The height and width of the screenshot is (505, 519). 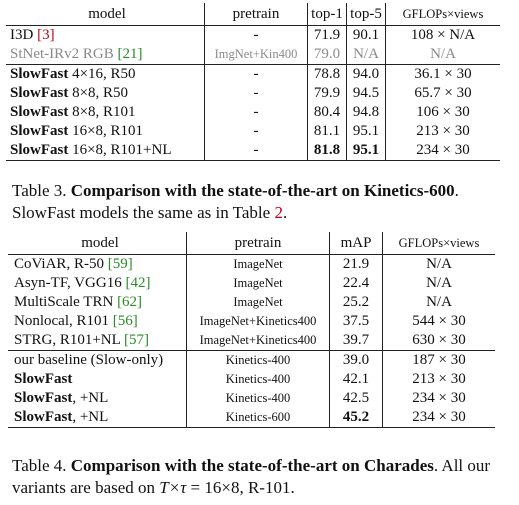 What do you see at coordinates (125, 321) in the screenshot?
I see `citation: [56]` at bounding box center [125, 321].